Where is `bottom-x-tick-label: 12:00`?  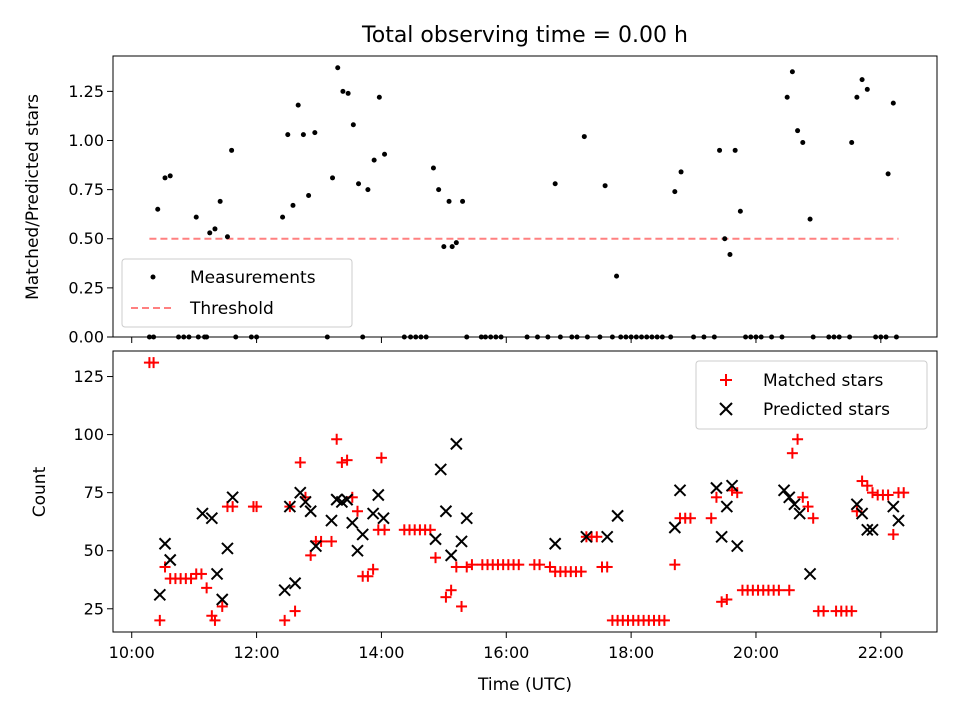
bottom-x-tick-label: 12:00 is located at coordinates (257, 652).